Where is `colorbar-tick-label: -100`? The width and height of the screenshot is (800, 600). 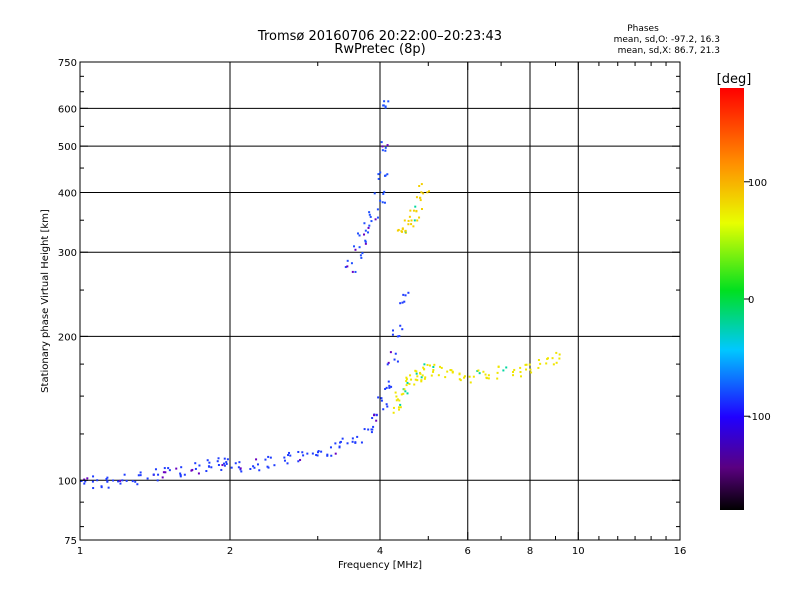
colorbar-tick-label: -100 is located at coordinates (759, 417).